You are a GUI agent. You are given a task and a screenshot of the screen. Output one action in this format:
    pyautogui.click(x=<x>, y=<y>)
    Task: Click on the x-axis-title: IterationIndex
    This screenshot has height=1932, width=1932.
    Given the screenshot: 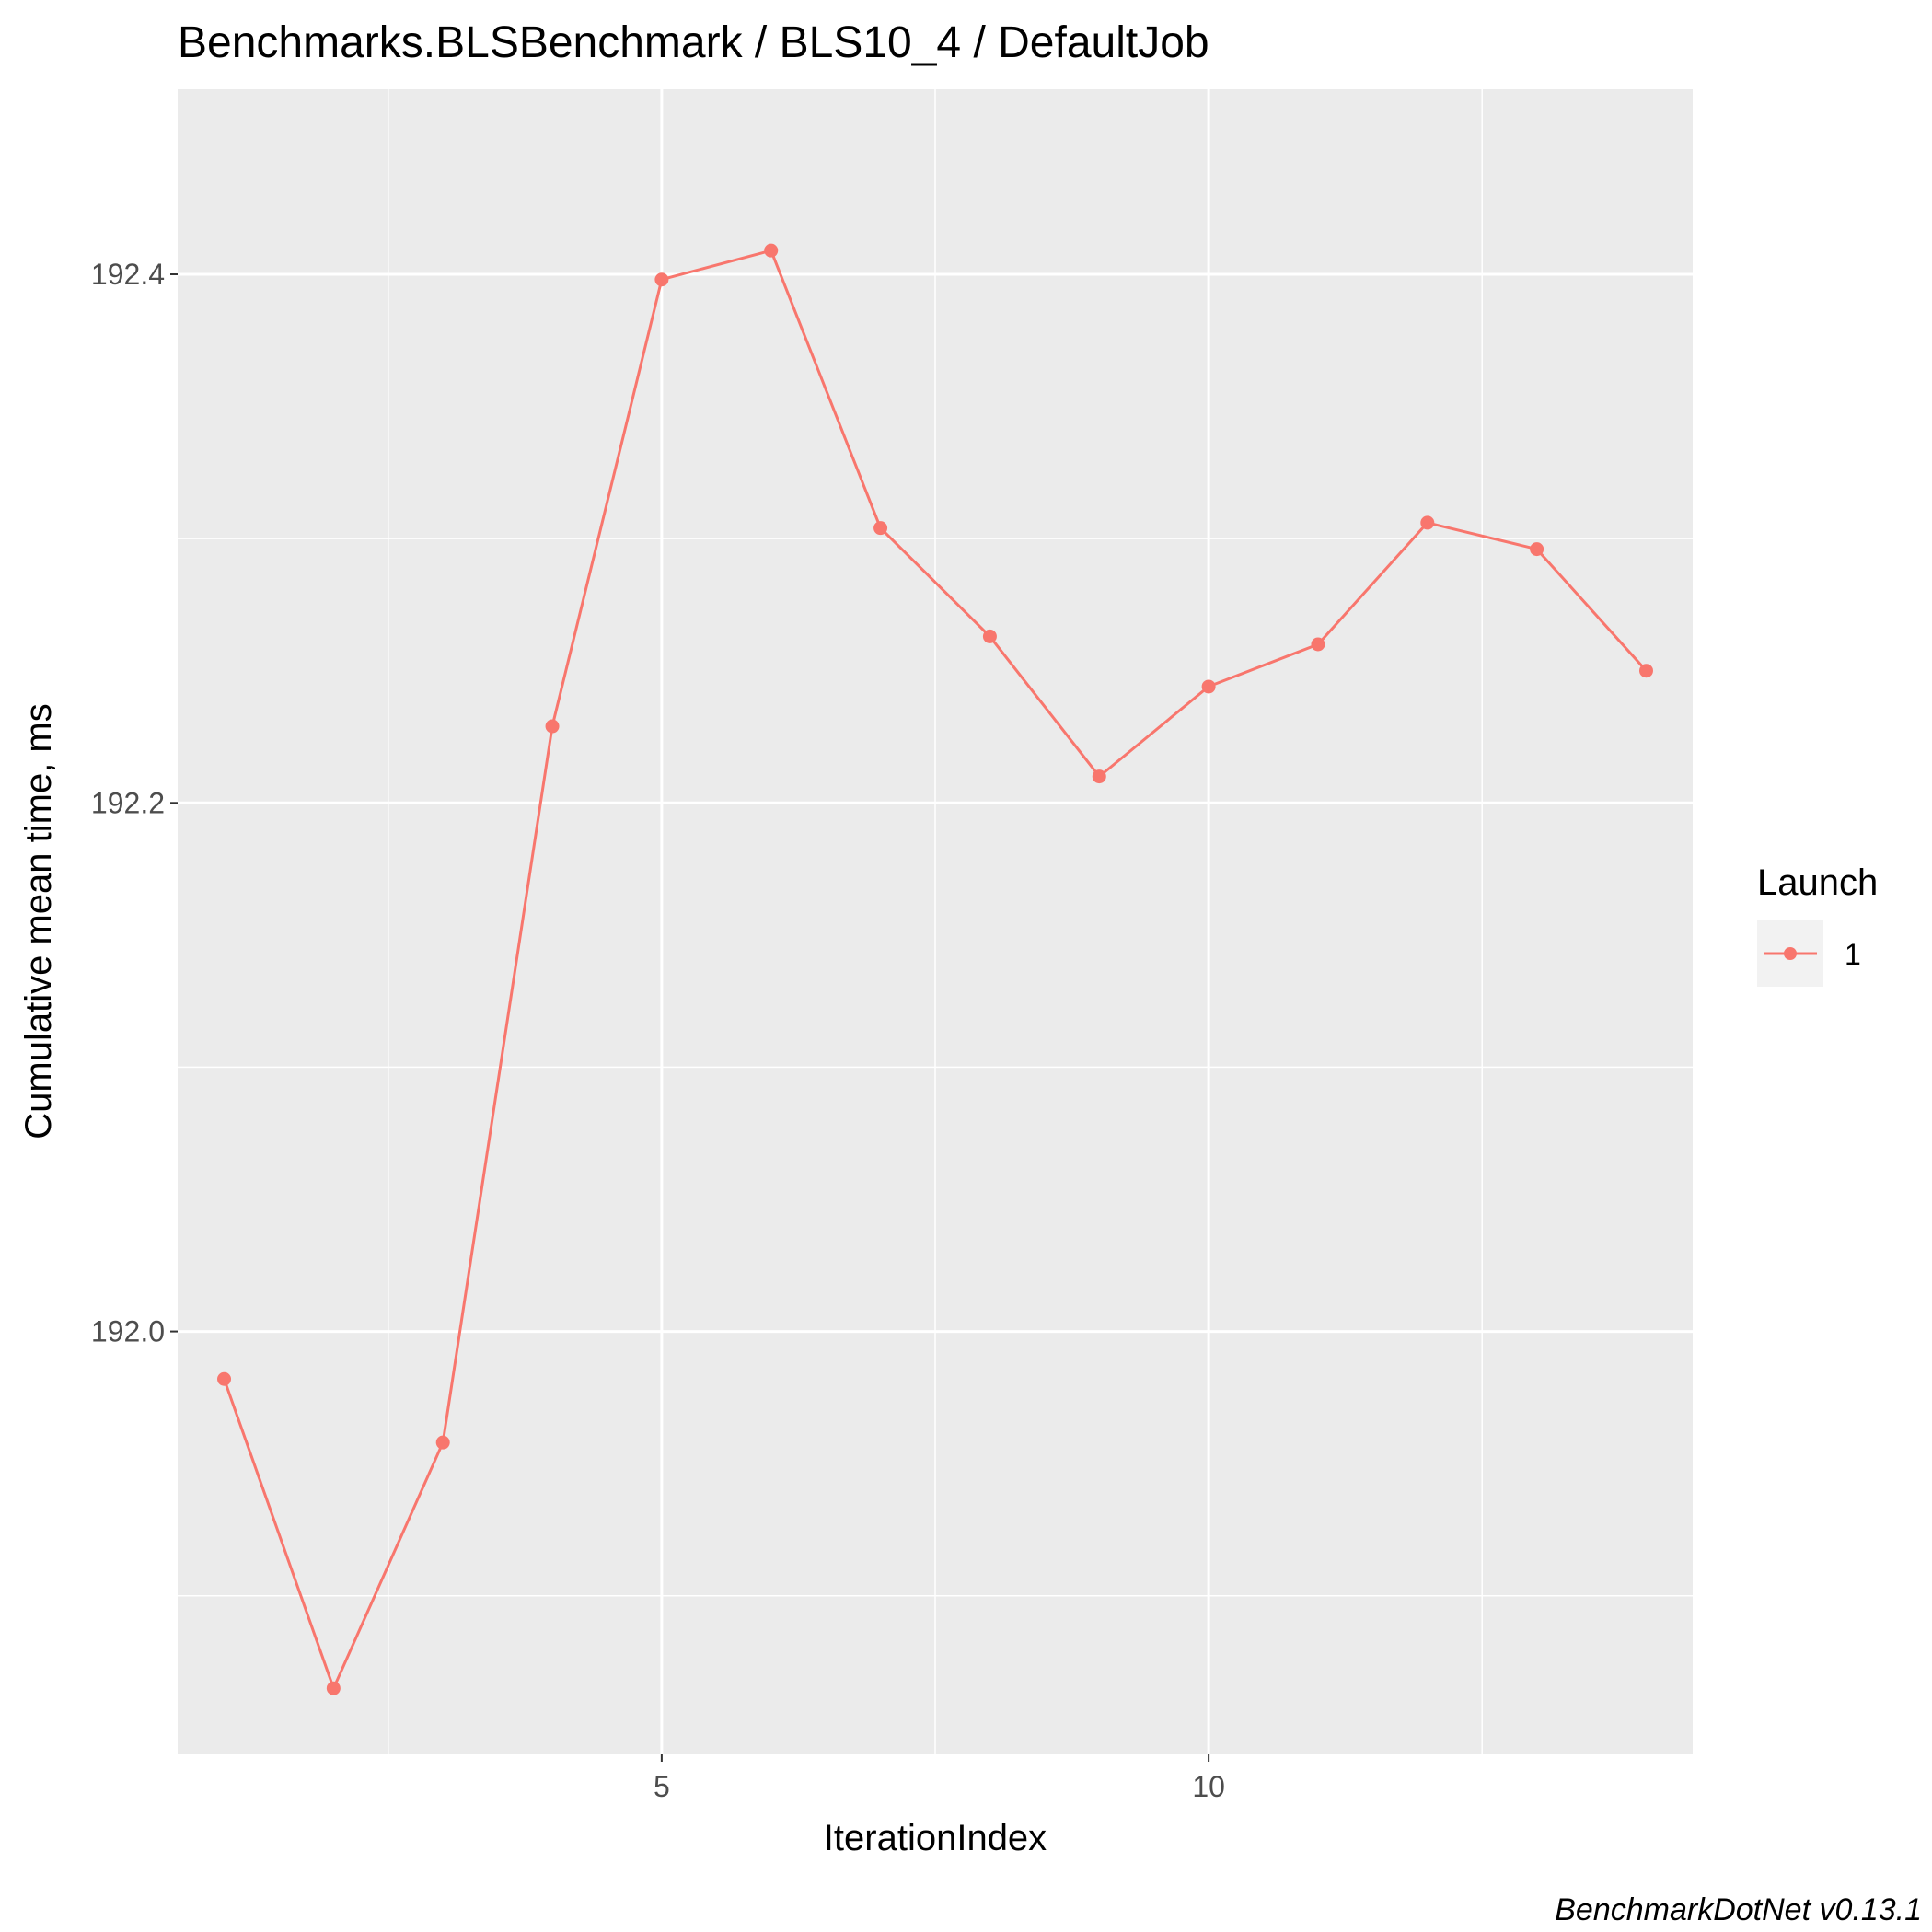 What is the action you would take?
    pyautogui.click(x=936, y=1838)
    